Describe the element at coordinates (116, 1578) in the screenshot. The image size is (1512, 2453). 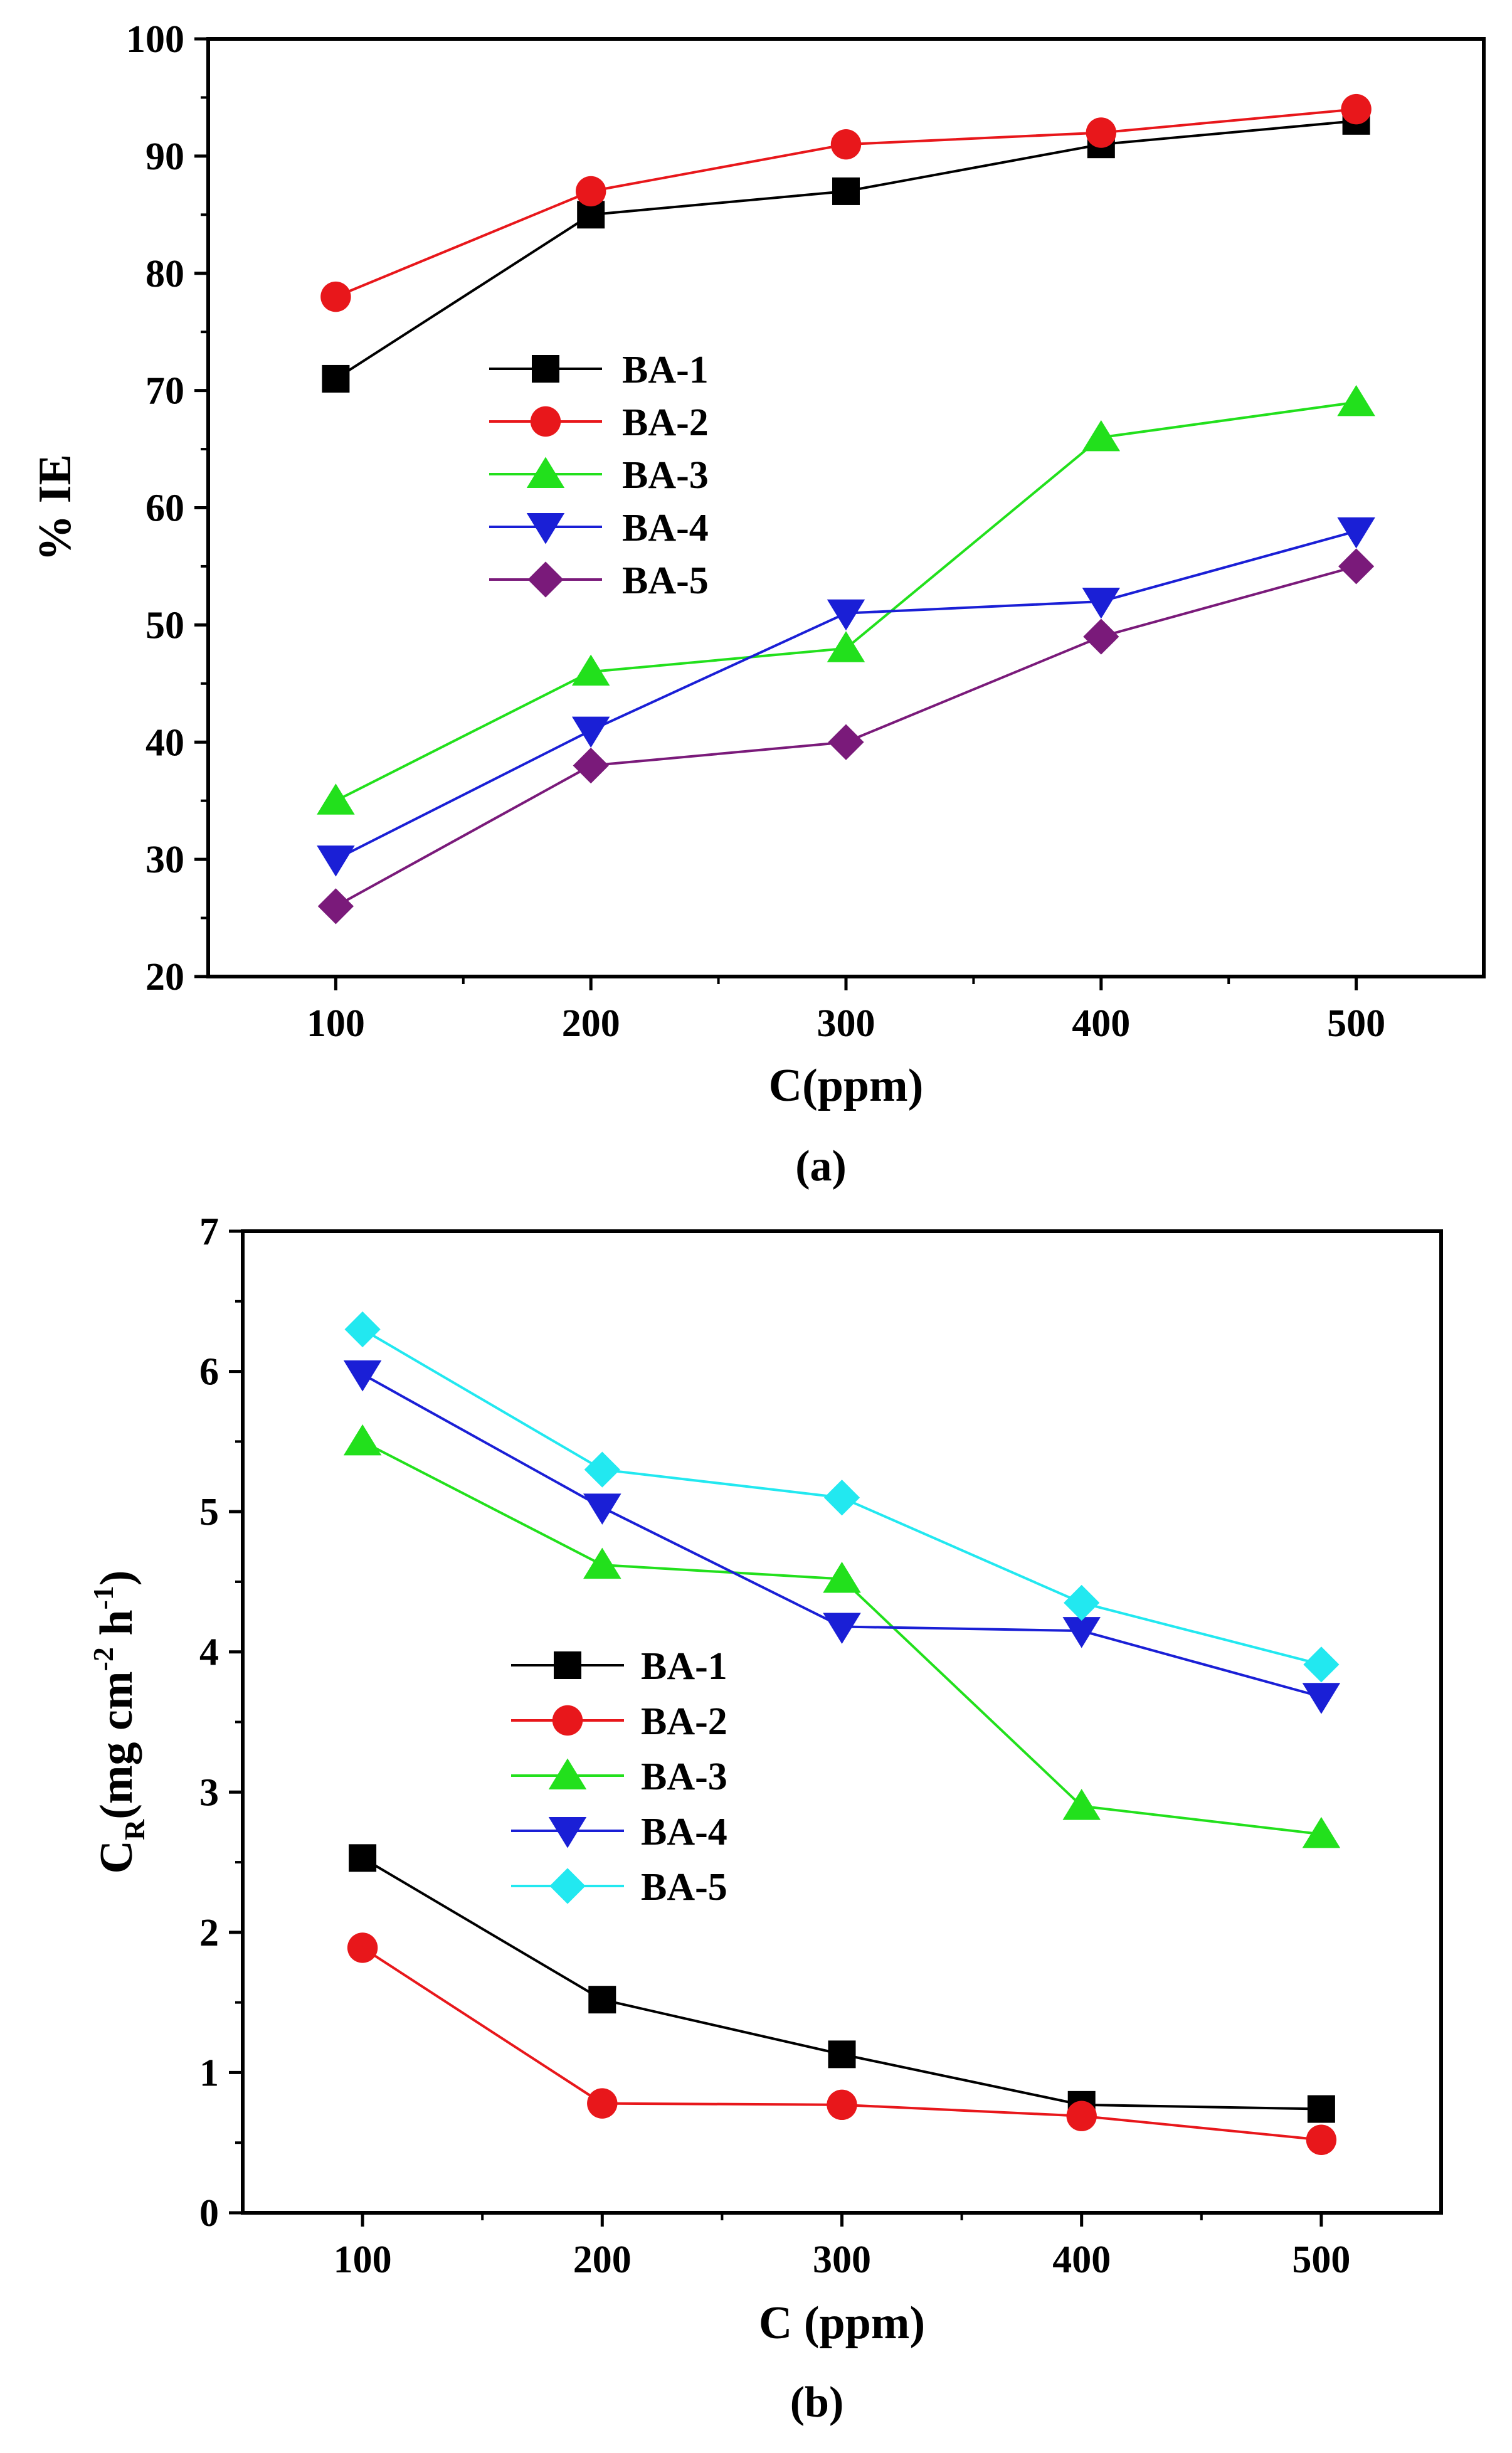
I see `y-axis-title-part: )` at that location.